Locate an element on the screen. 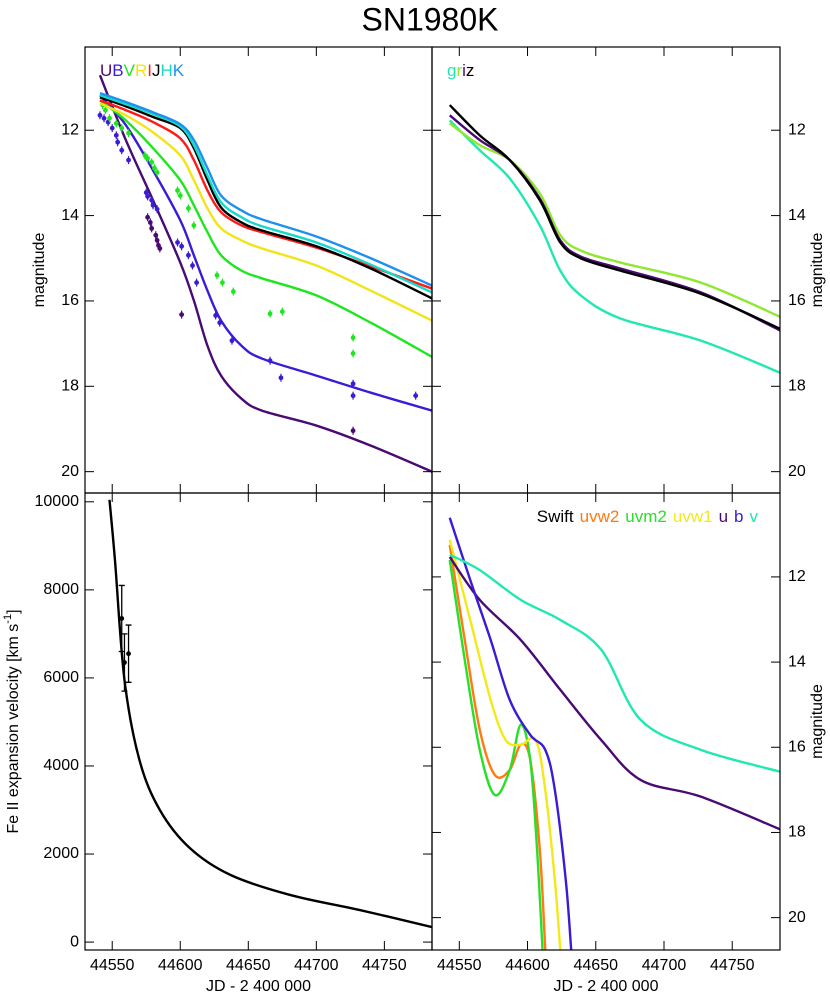 The image size is (830, 998). y-axis-label-text: magnitude is located at coordinates (39, 270).